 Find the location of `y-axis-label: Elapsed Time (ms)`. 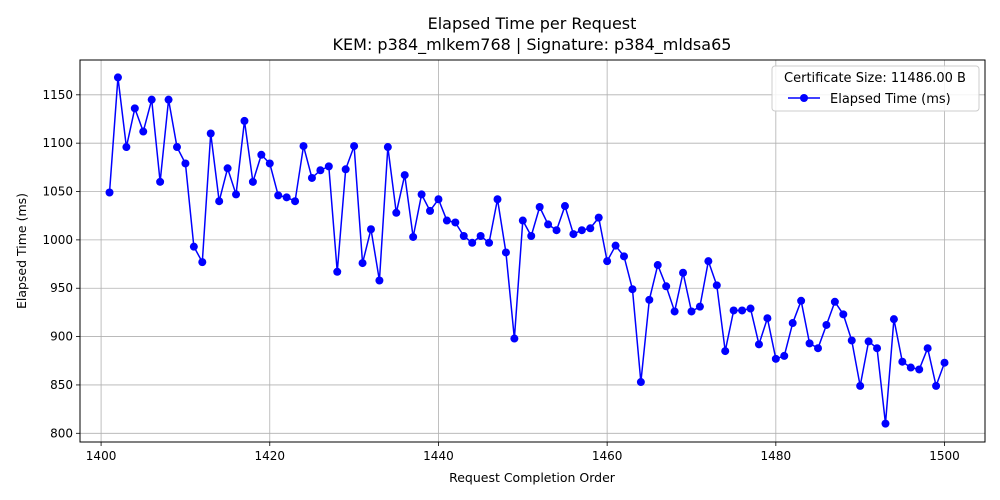

y-axis-label: Elapsed Time (ms) is located at coordinates (21, 251).